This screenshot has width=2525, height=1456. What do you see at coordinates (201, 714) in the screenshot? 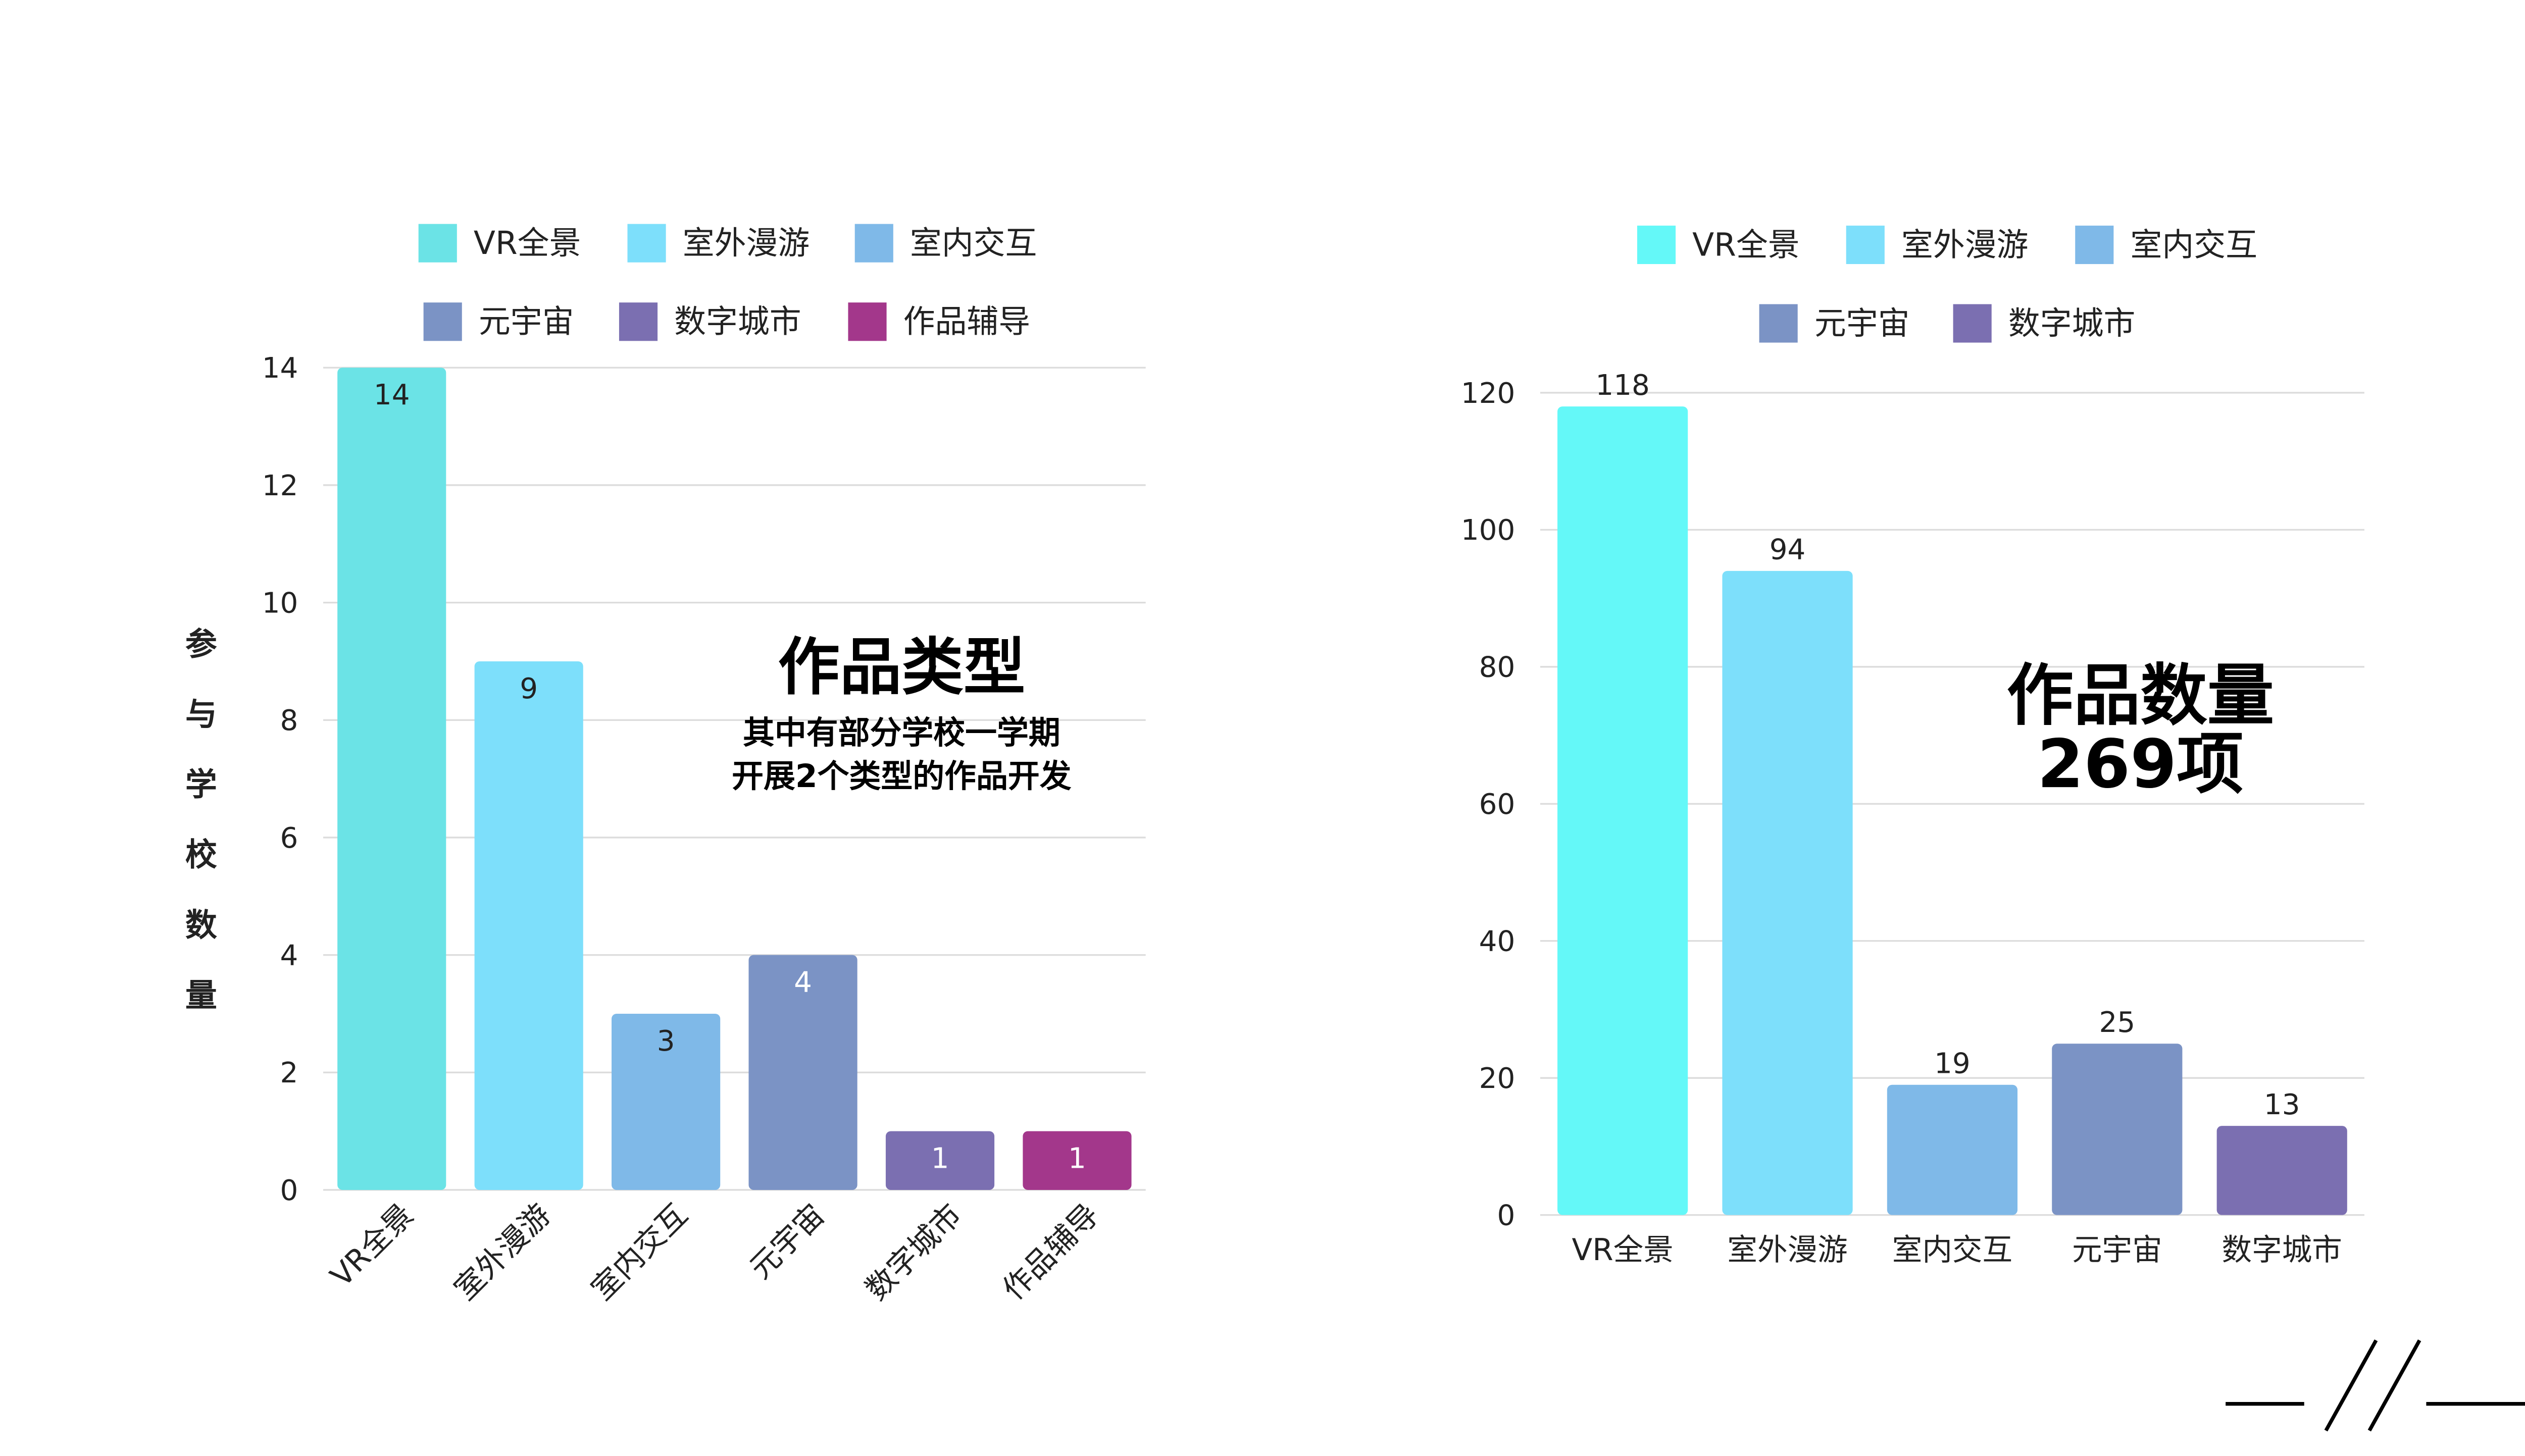
I see `y-axis-label-char: 与` at bounding box center [201, 714].